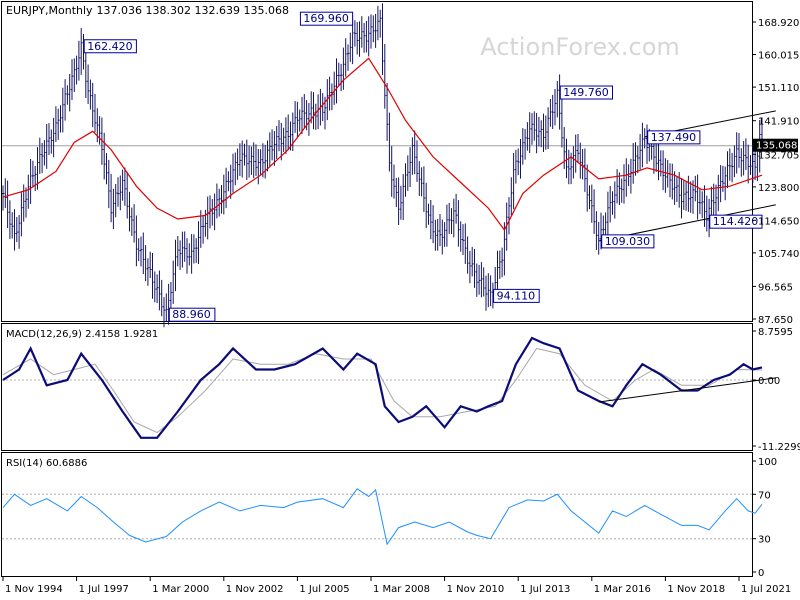  What do you see at coordinates (778, 56) in the screenshot?
I see `price-y-tick-label: 160.015` at bounding box center [778, 56].